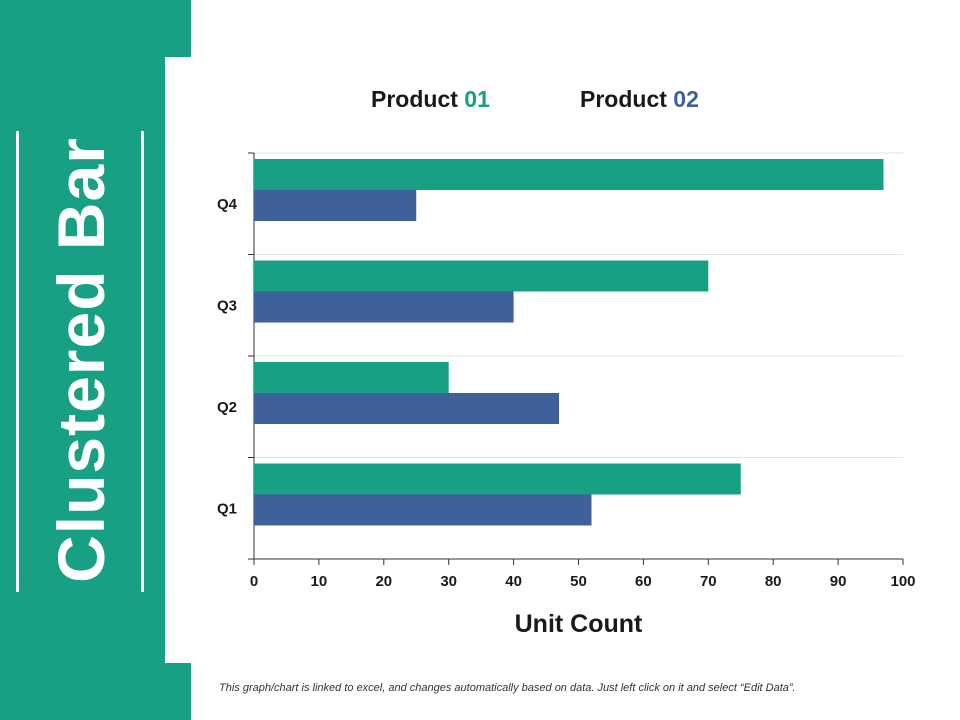 The width and height of the screenshot is (960, 720). I want to click on x-tick-label: 100, so click(902, 581).